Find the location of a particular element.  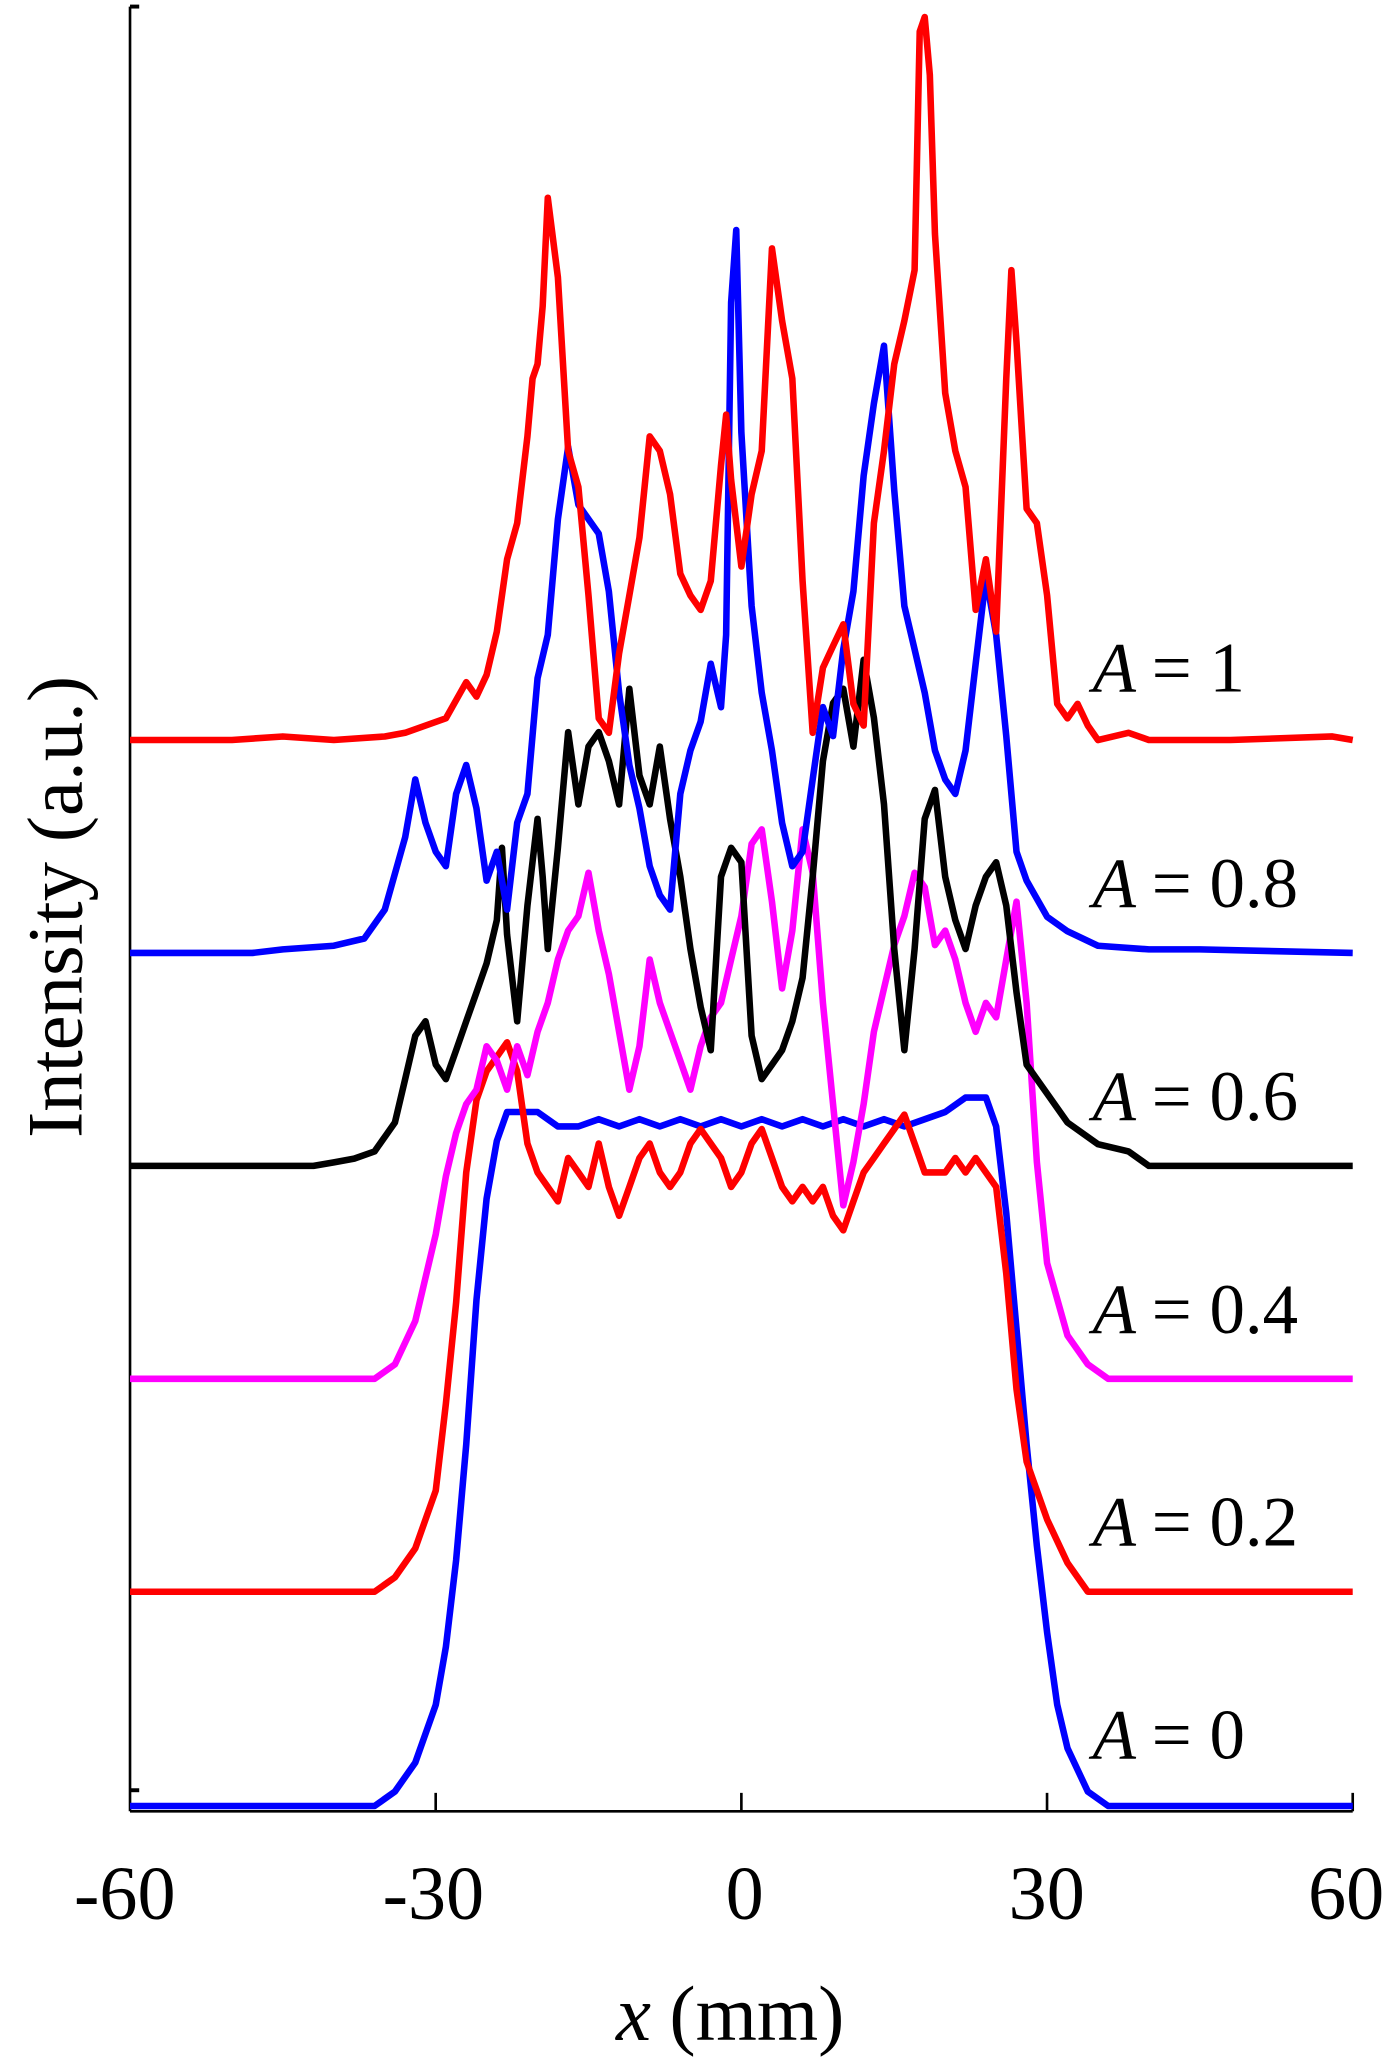

x-tick-label: 60 is located at coordinates (1346, 1894).